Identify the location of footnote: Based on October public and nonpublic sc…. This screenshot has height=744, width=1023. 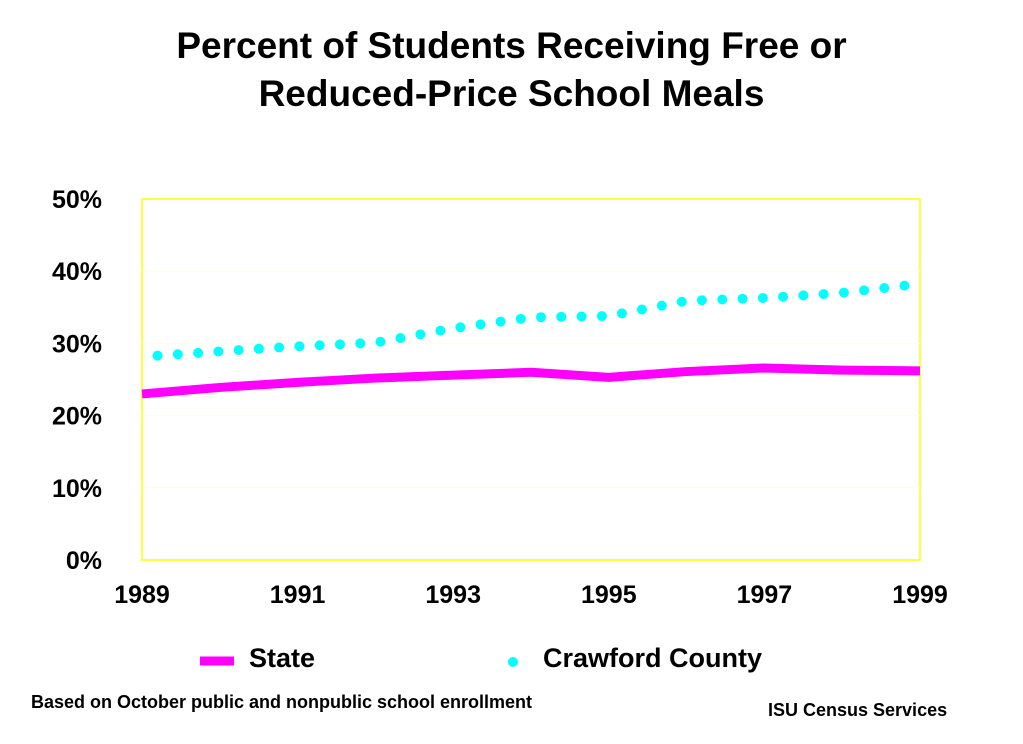
(282, 702).